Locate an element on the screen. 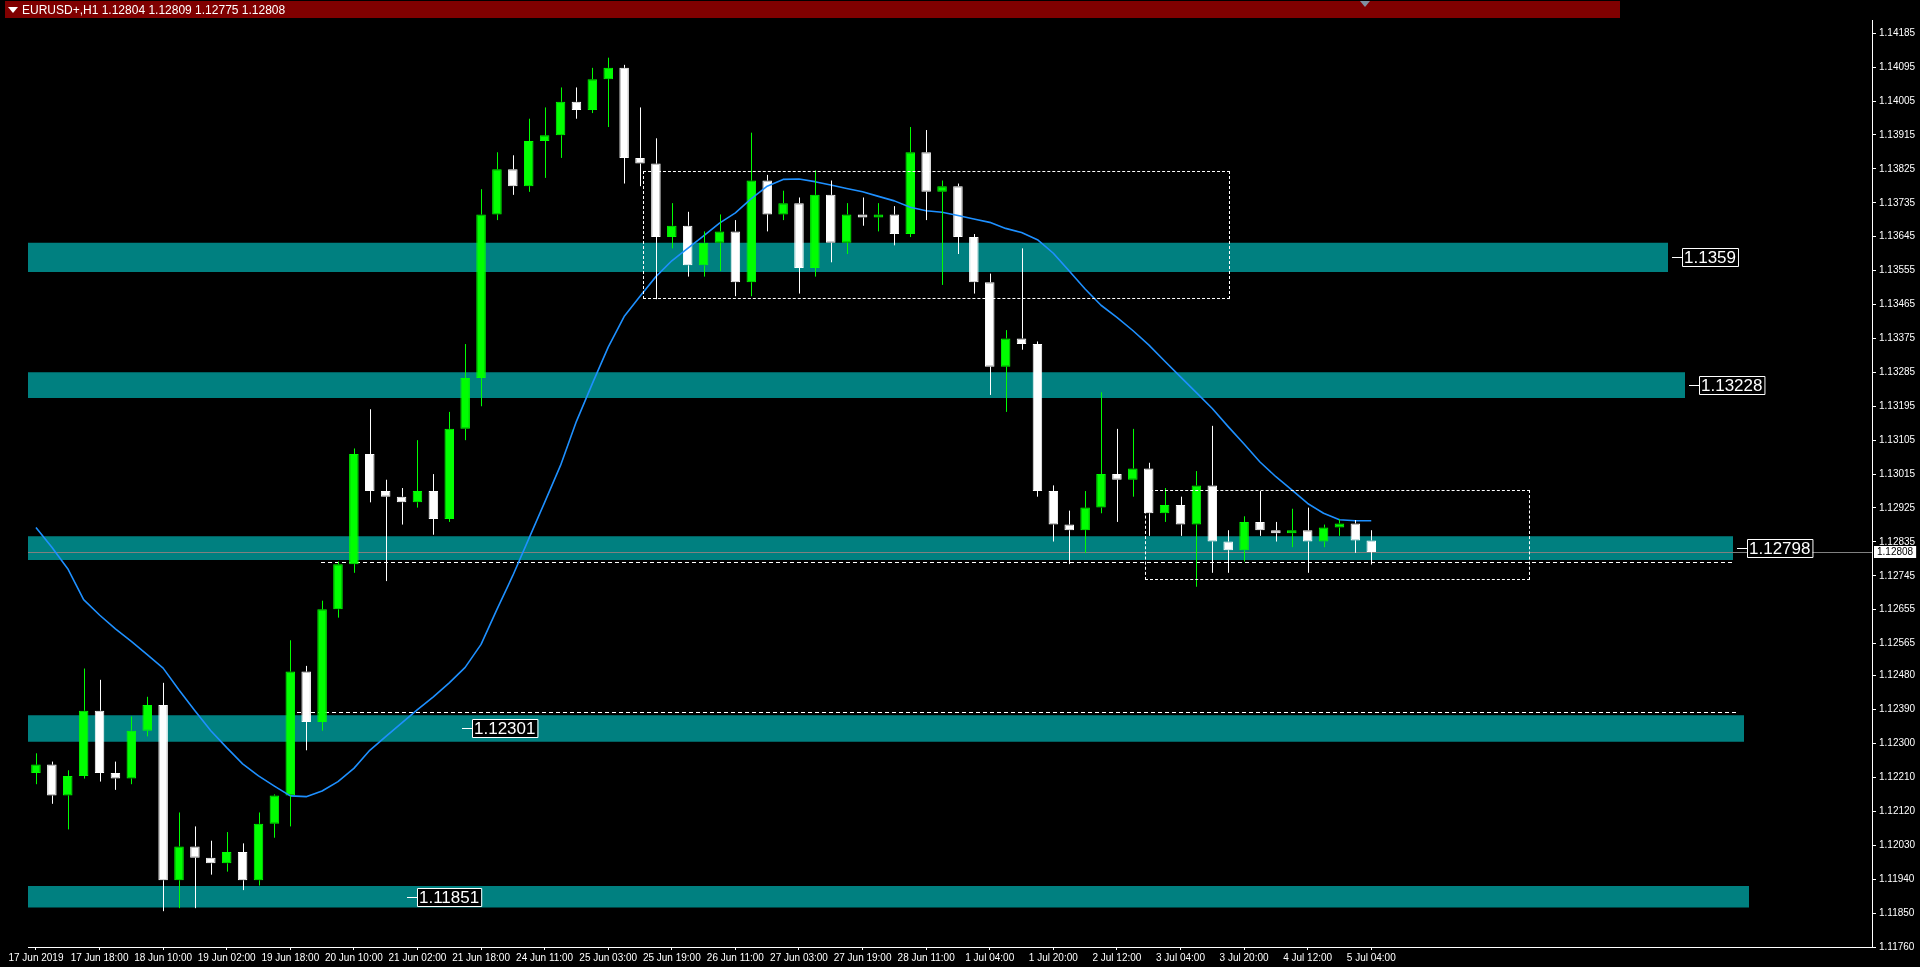 This screenshot has width=1920, height=967. x-tick-label: 5 Jul 04:00 is located at coordinates (1371, 957).